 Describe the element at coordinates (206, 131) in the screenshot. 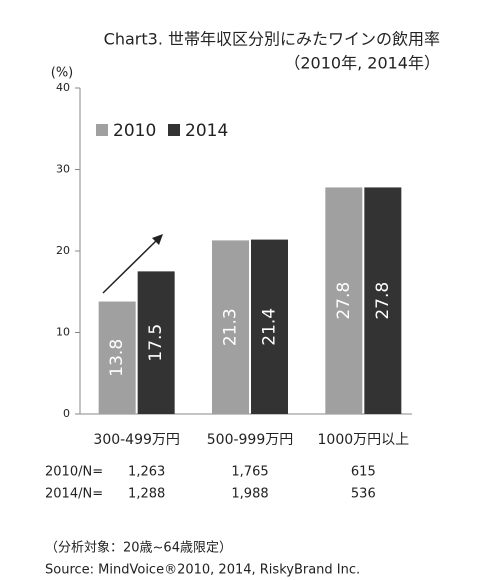

I see `legend-label: 2014` at that location.